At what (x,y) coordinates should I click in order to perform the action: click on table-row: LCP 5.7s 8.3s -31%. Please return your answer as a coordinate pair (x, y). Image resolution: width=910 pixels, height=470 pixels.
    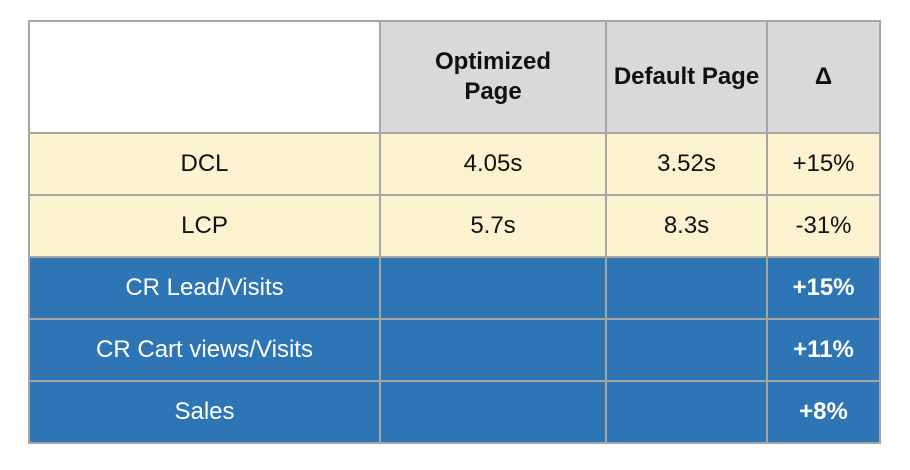
    Looking at the image, I should click on (454, 226).